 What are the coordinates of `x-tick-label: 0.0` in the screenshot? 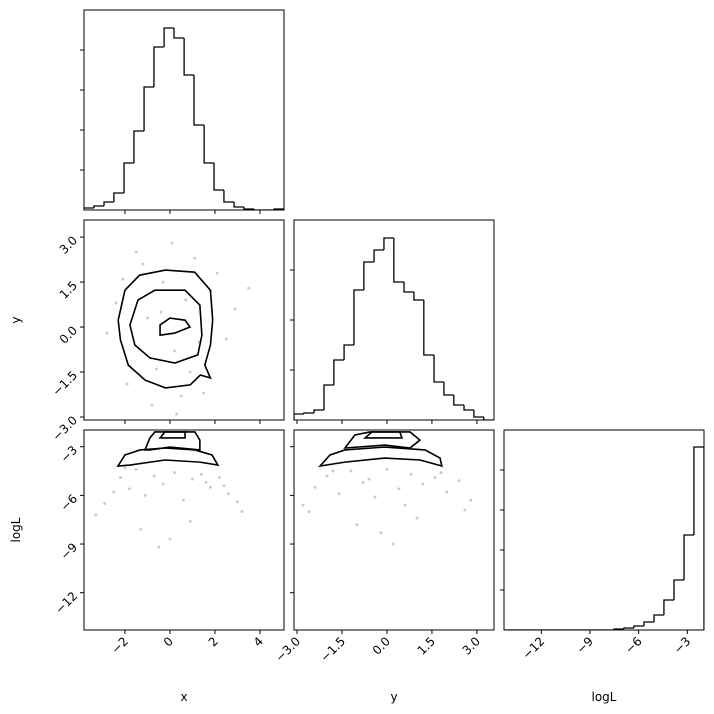 It's located at (381, 645).